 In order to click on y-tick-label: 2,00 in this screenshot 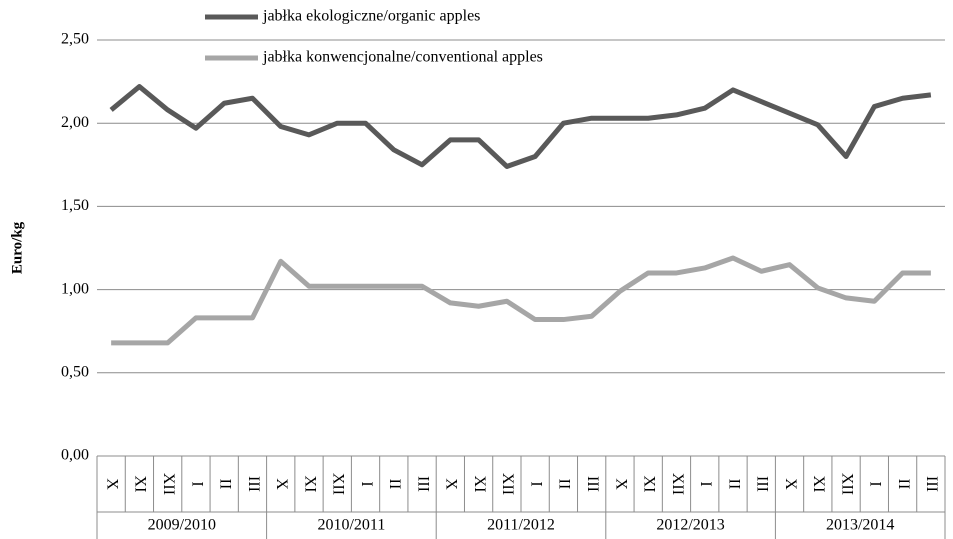, I will do `click(75, 122)`.